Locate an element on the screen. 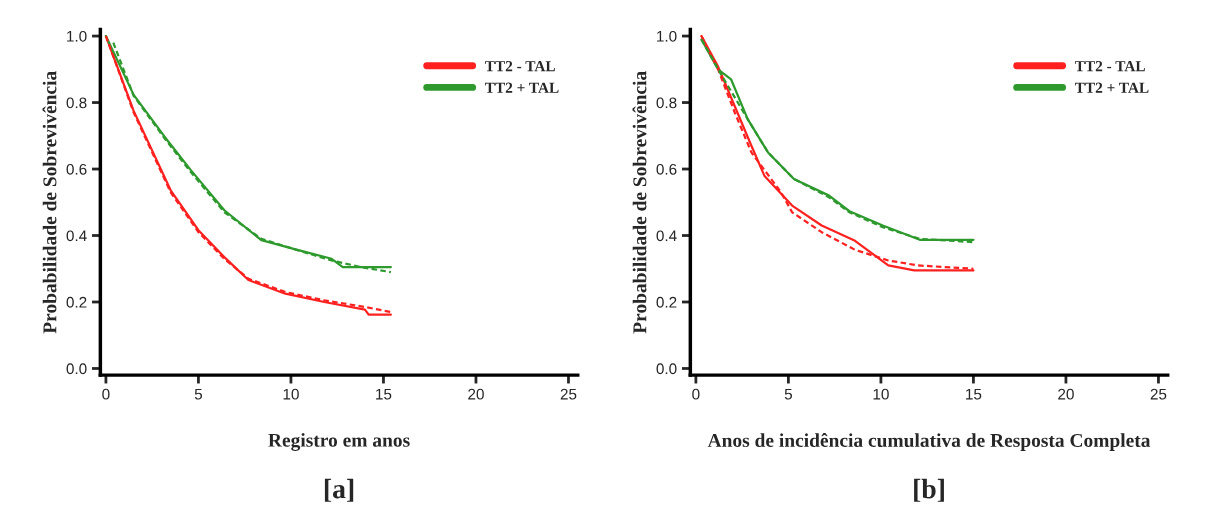  text: [b] is located at coordinates (929, 490).